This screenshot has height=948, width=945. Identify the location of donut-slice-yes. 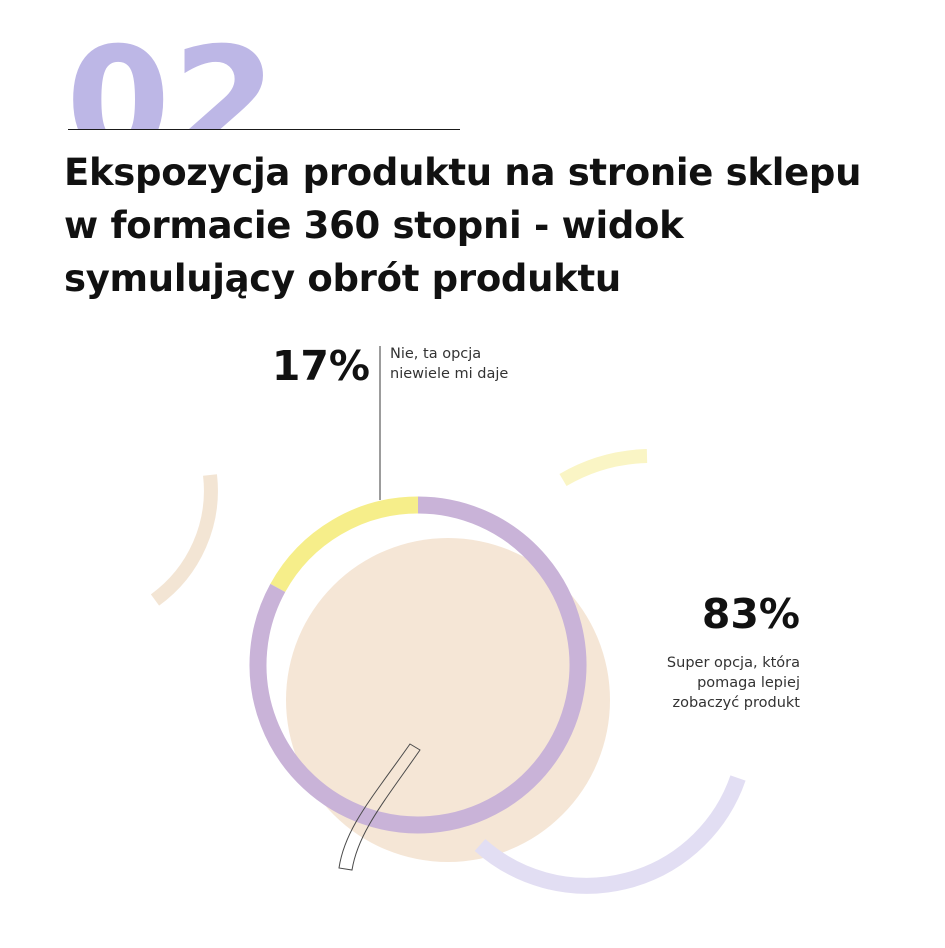
(418, 665).